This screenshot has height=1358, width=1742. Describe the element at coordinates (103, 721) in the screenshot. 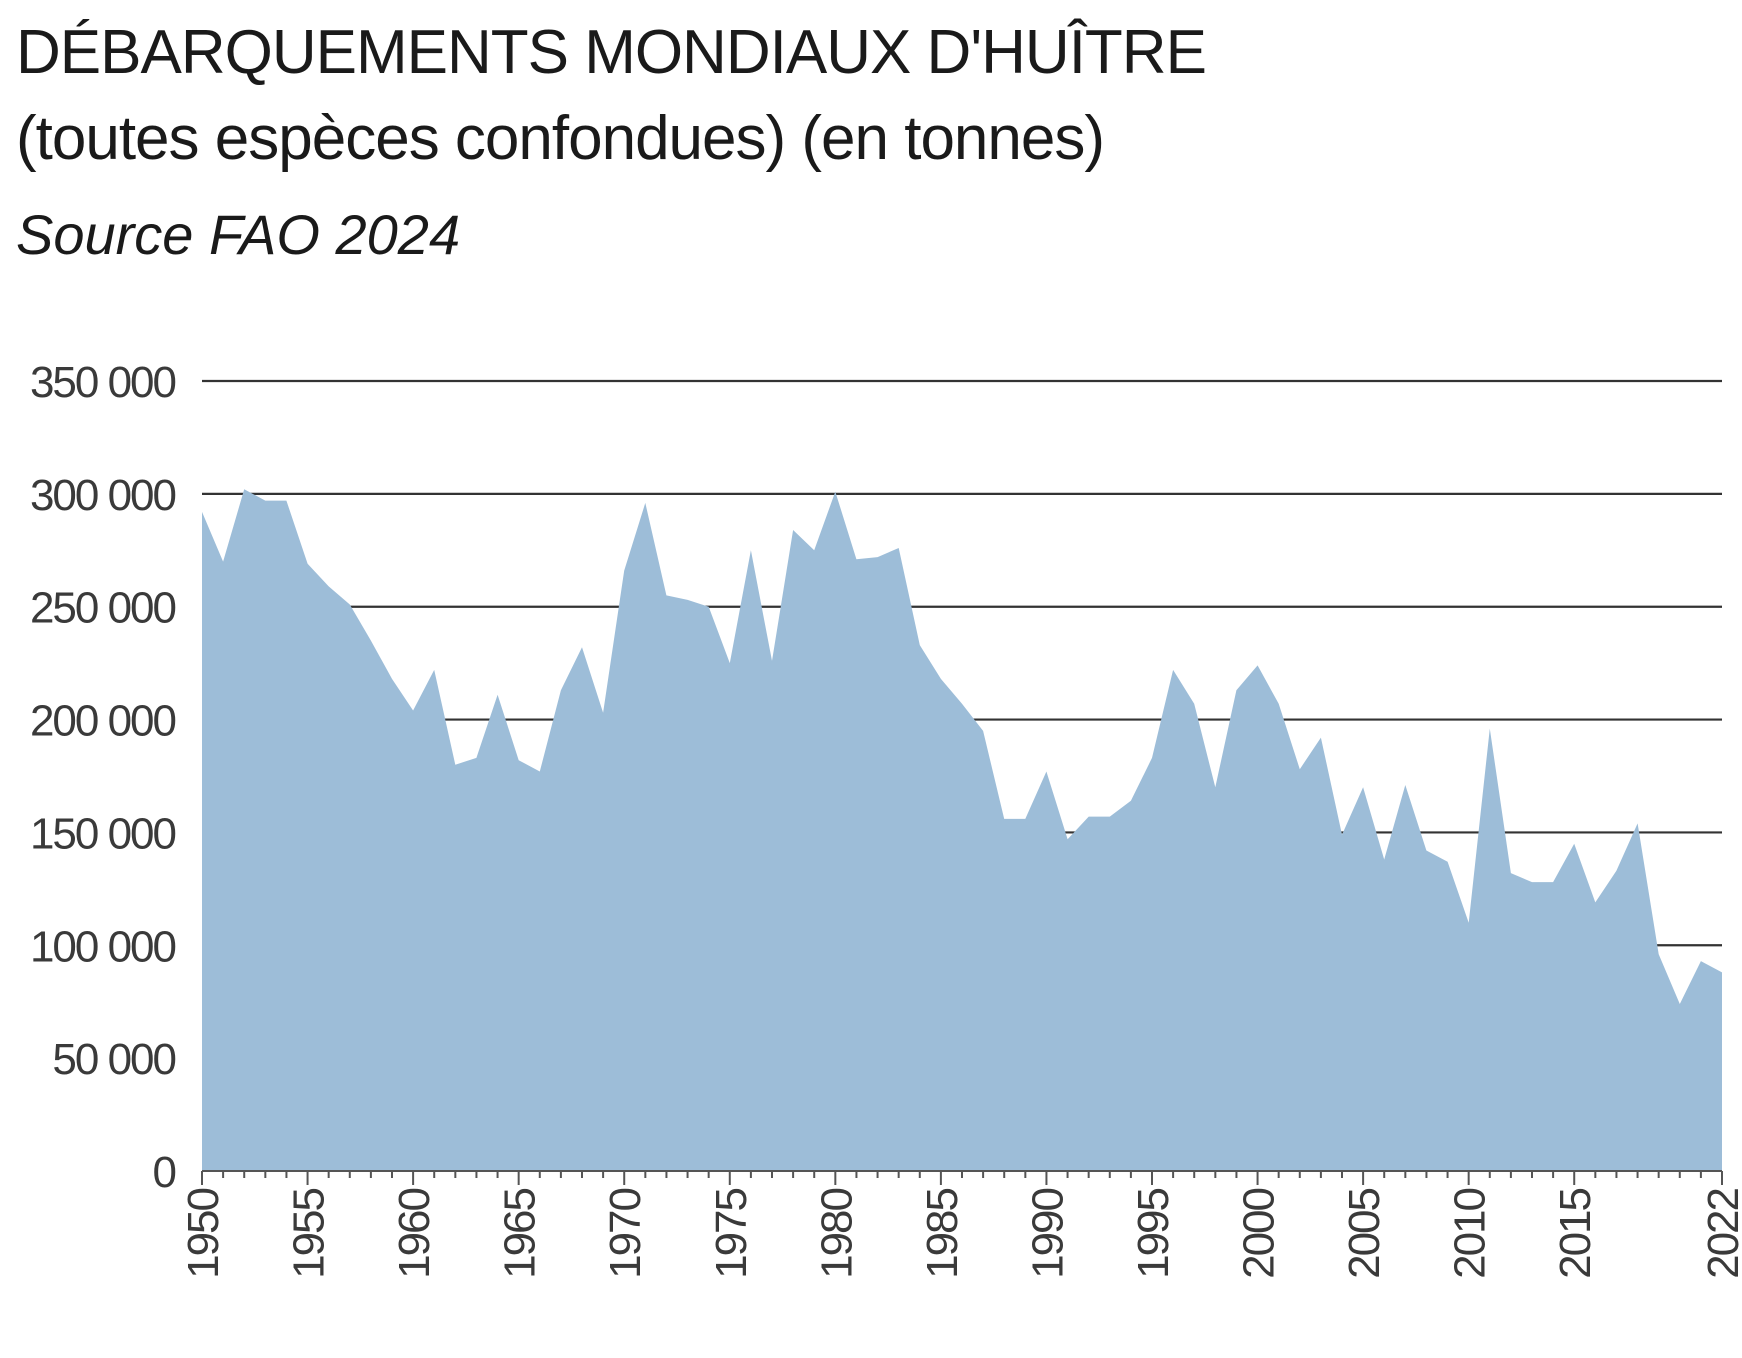

I see `y-tick-label: 200 000` at that location.